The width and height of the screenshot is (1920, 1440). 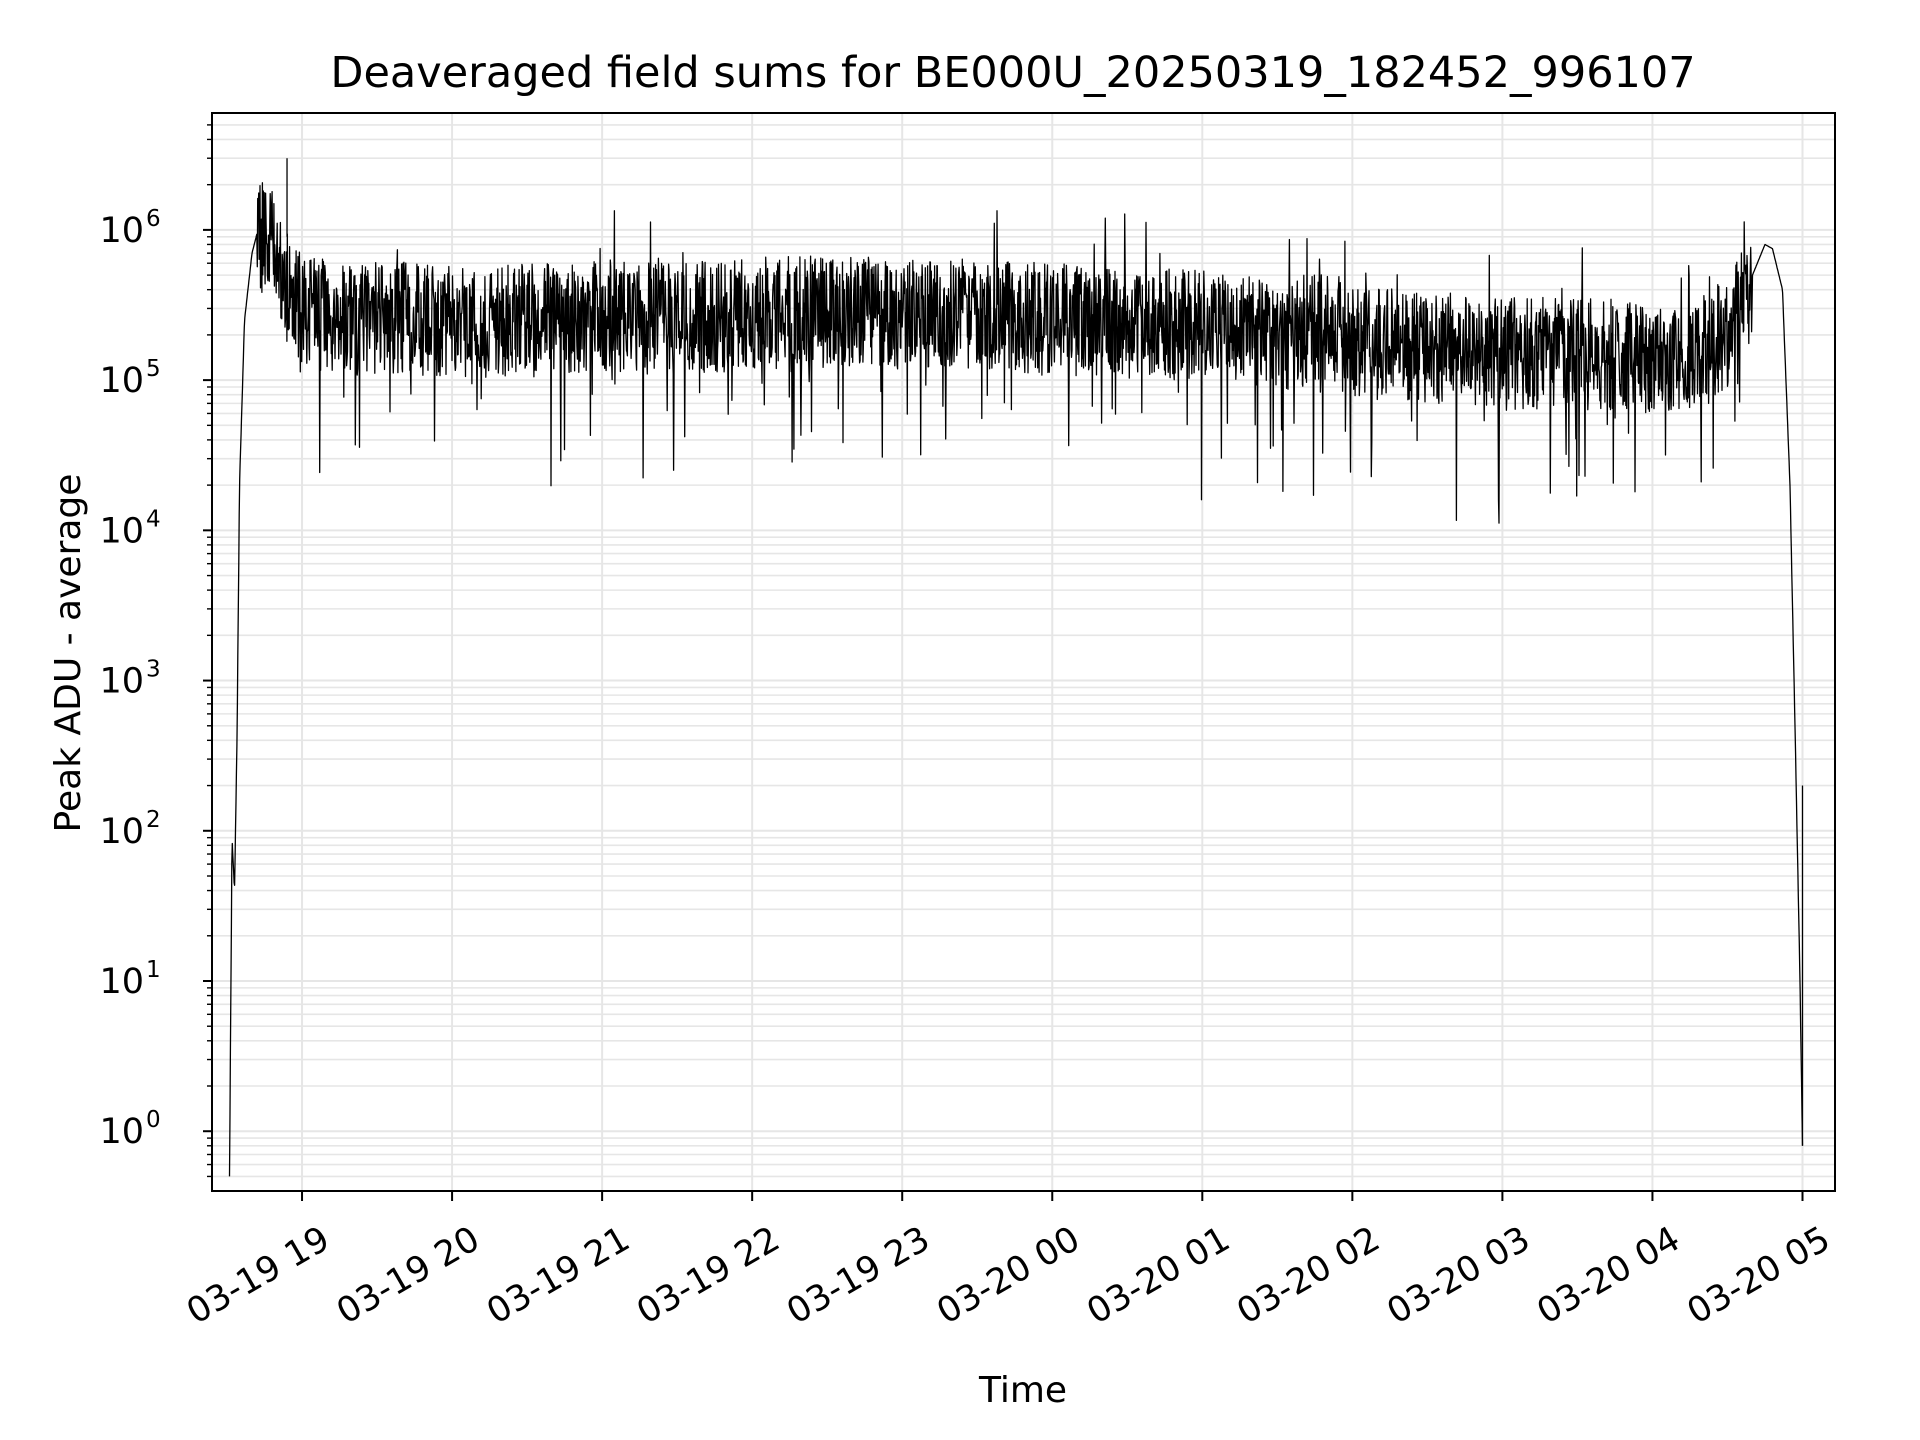 What do you see at coordinates (153, 970) in the screenshot?
I see `y-tick-exponent: 1` at bounding box center [153, 970].